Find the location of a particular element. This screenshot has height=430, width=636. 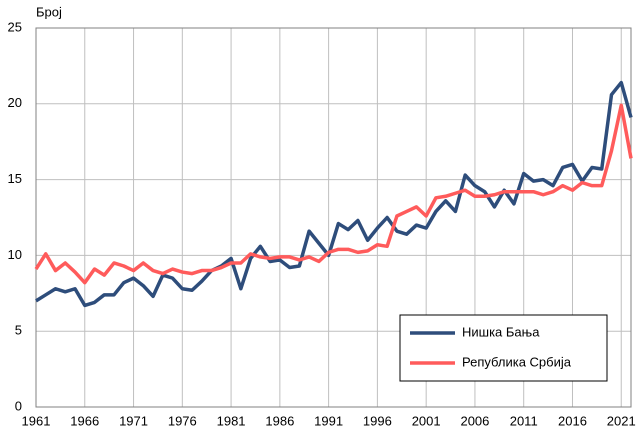

legend-label: Република Србија is located at coordinates (517, 361).